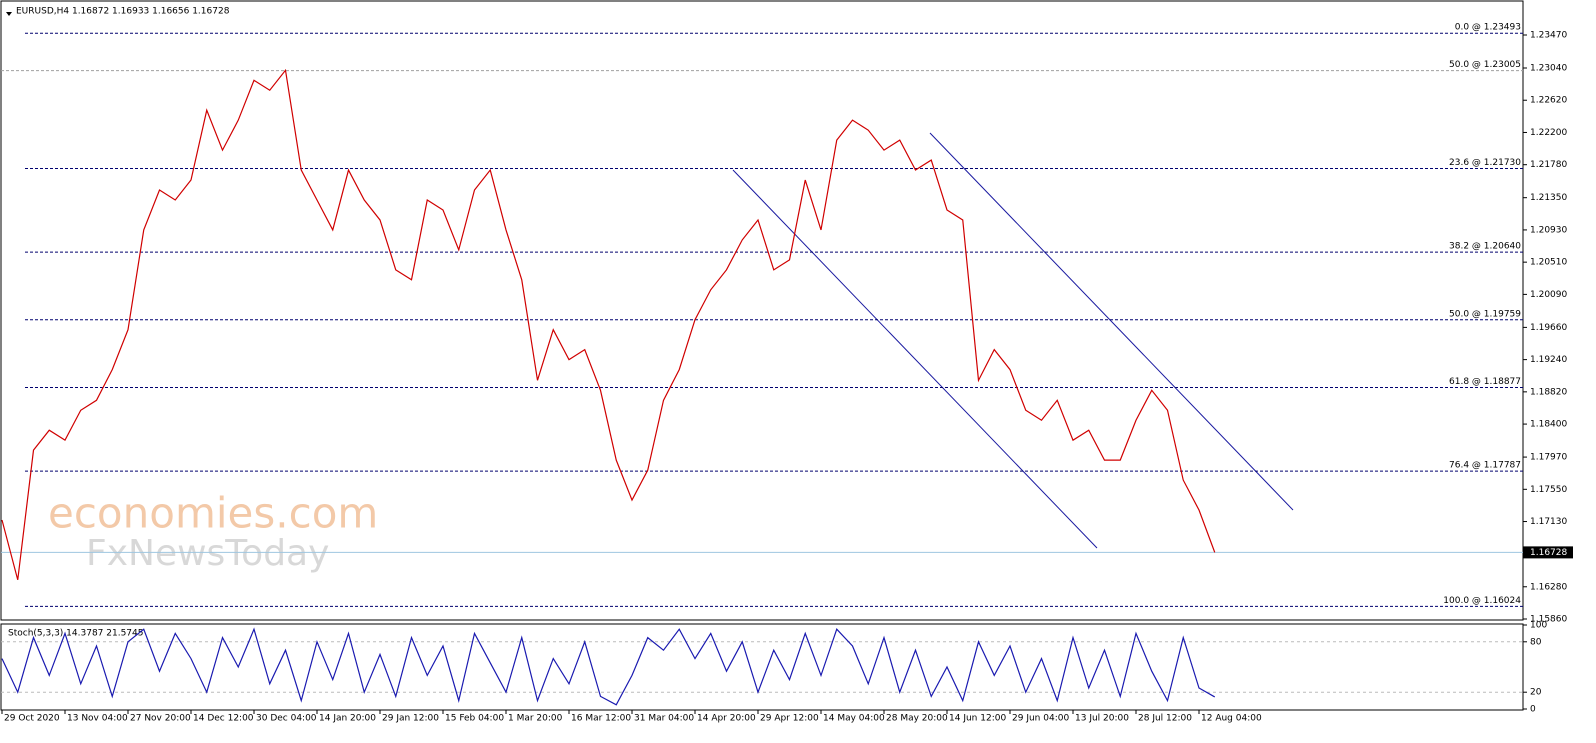 This screenshot has width=1596, height=743. I want to click on price-line, so click(608, 666).